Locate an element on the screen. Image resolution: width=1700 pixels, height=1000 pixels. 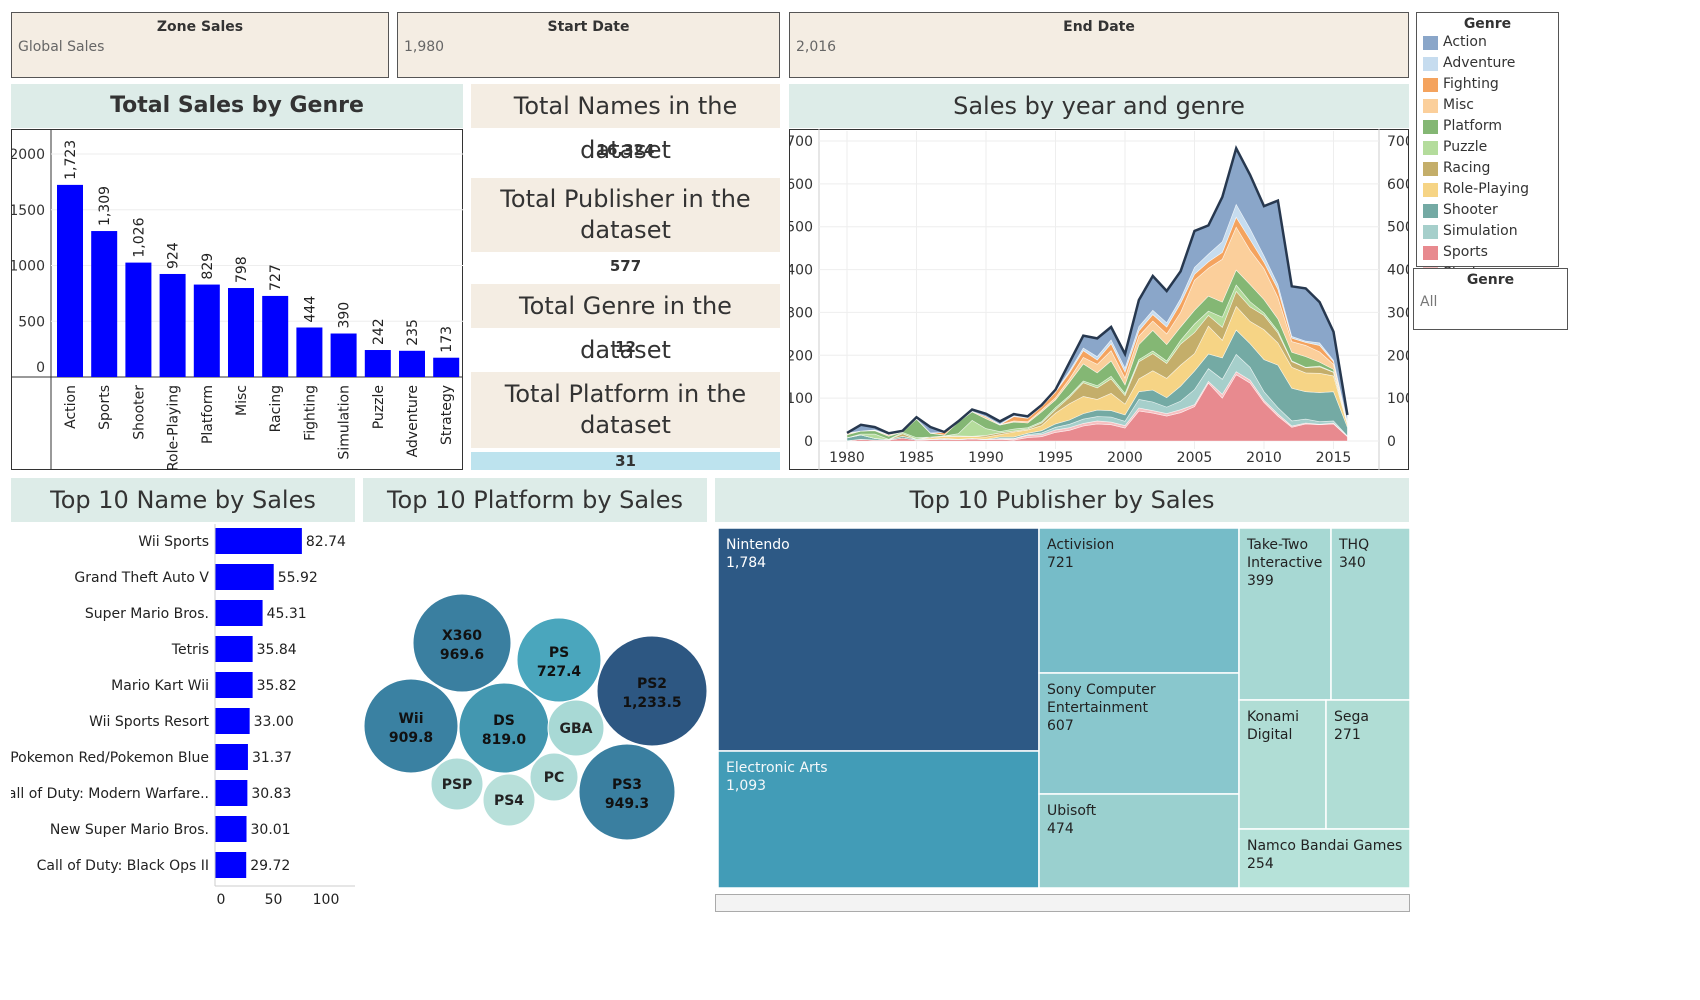
bar-value-label: 727 is located at coordinates (276, 277).